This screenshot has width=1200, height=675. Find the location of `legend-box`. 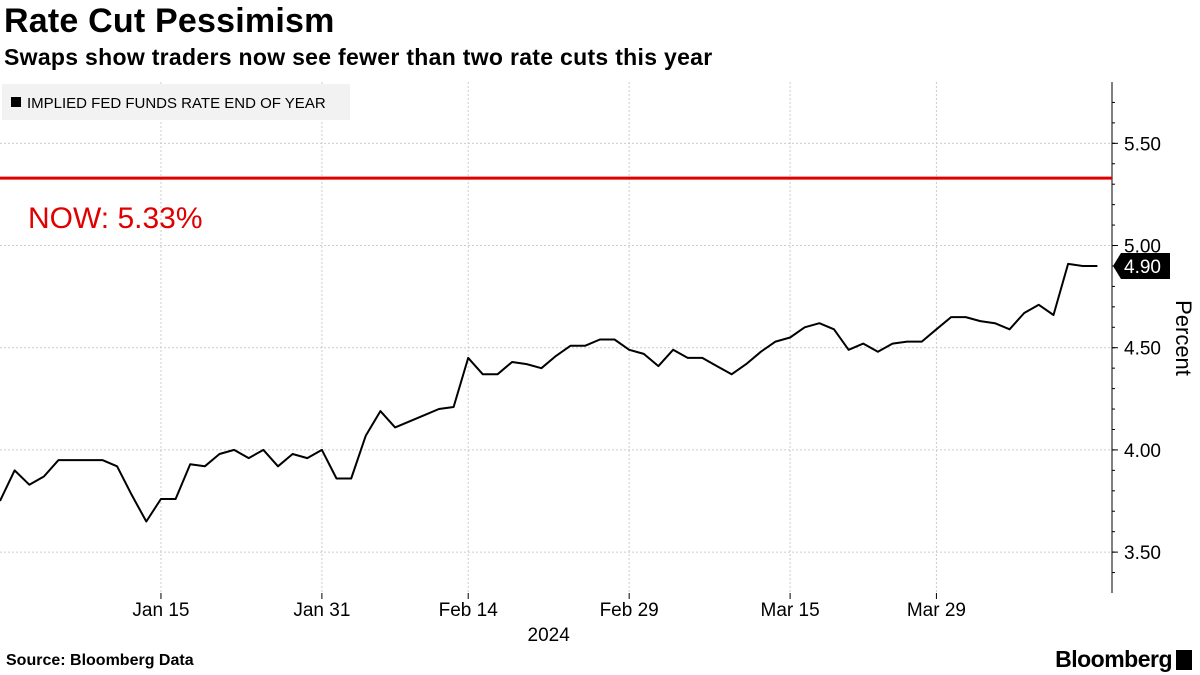

legend-box is located at coordinates (176, 102).